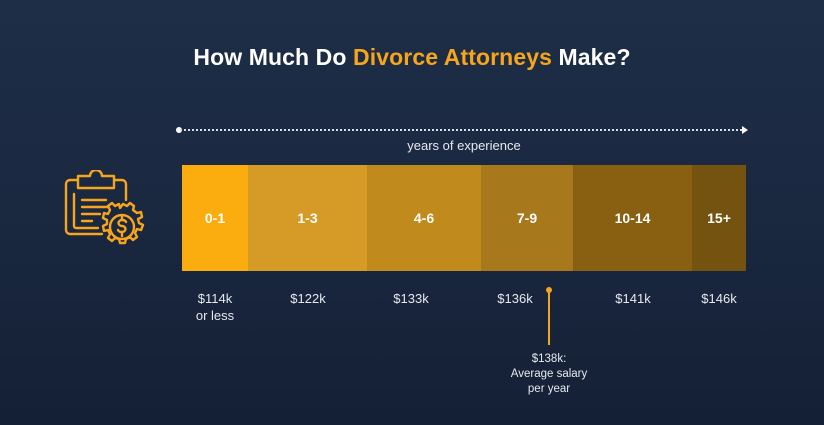 The height and width of the screenshot is (425, 824). Describe the element at coordinates (215, 315) in the screenshot. I see `salary-note: or less` at that location.